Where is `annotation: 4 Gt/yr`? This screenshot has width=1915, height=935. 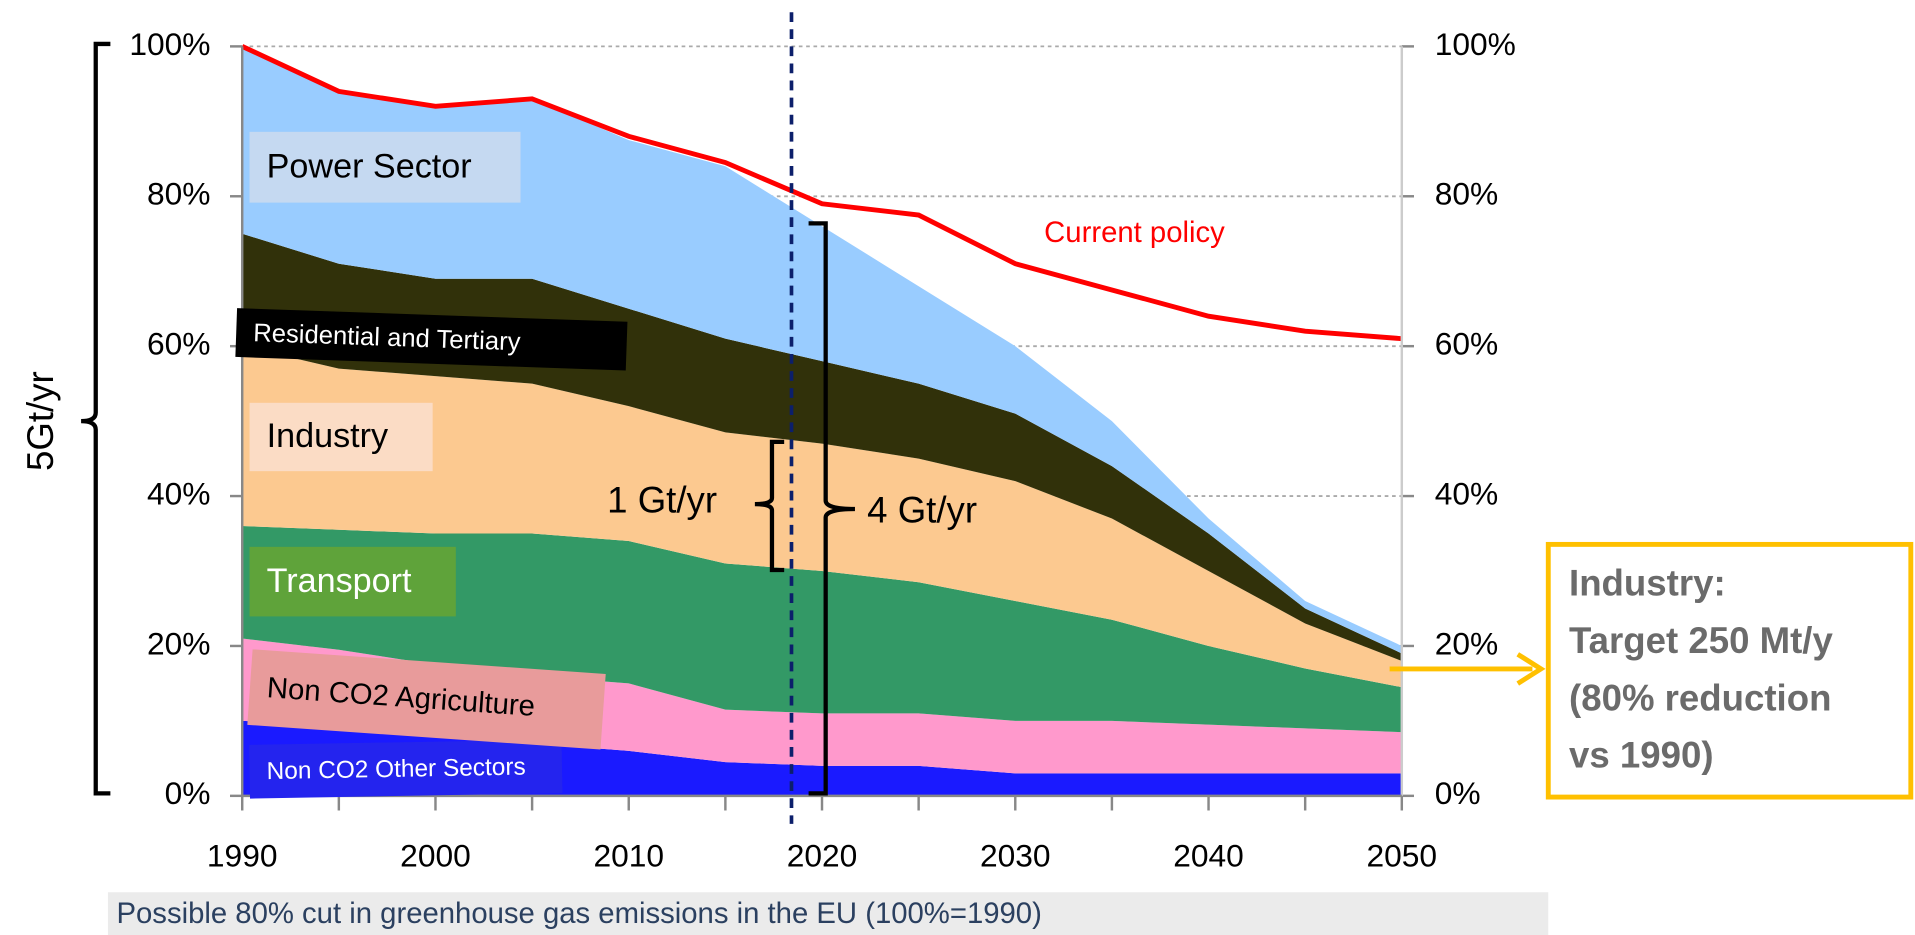
annotation: 4 Gt/yr is located at coordinates (922, 509).